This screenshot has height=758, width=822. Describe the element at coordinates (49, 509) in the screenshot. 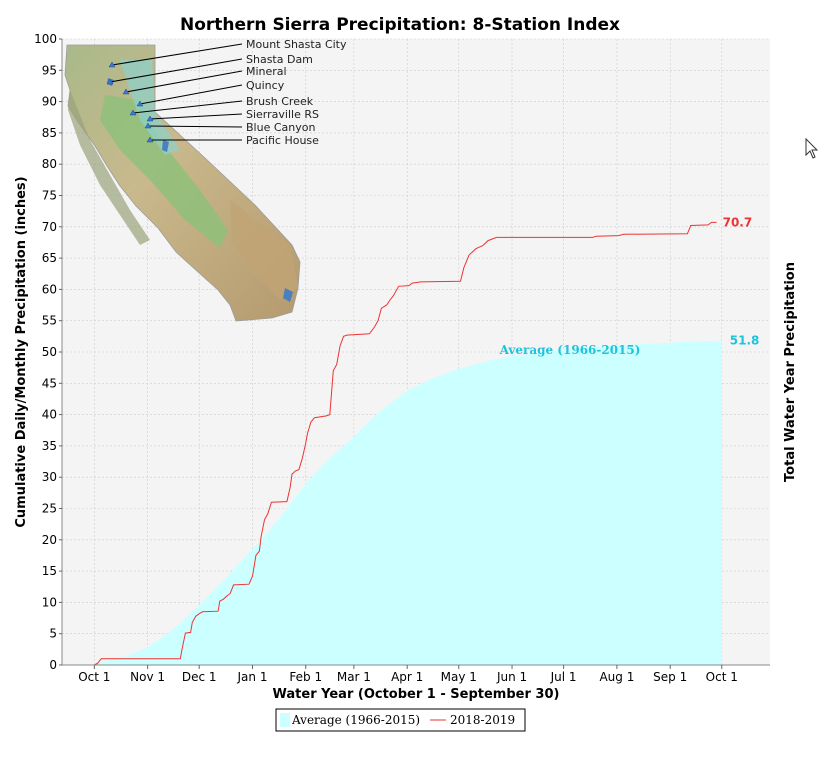

I see `y-tick-label: 25` at that location.